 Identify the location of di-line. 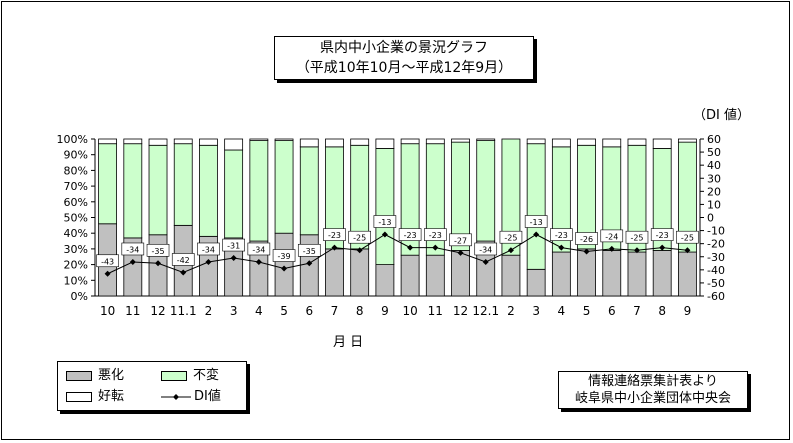
(397, 254).